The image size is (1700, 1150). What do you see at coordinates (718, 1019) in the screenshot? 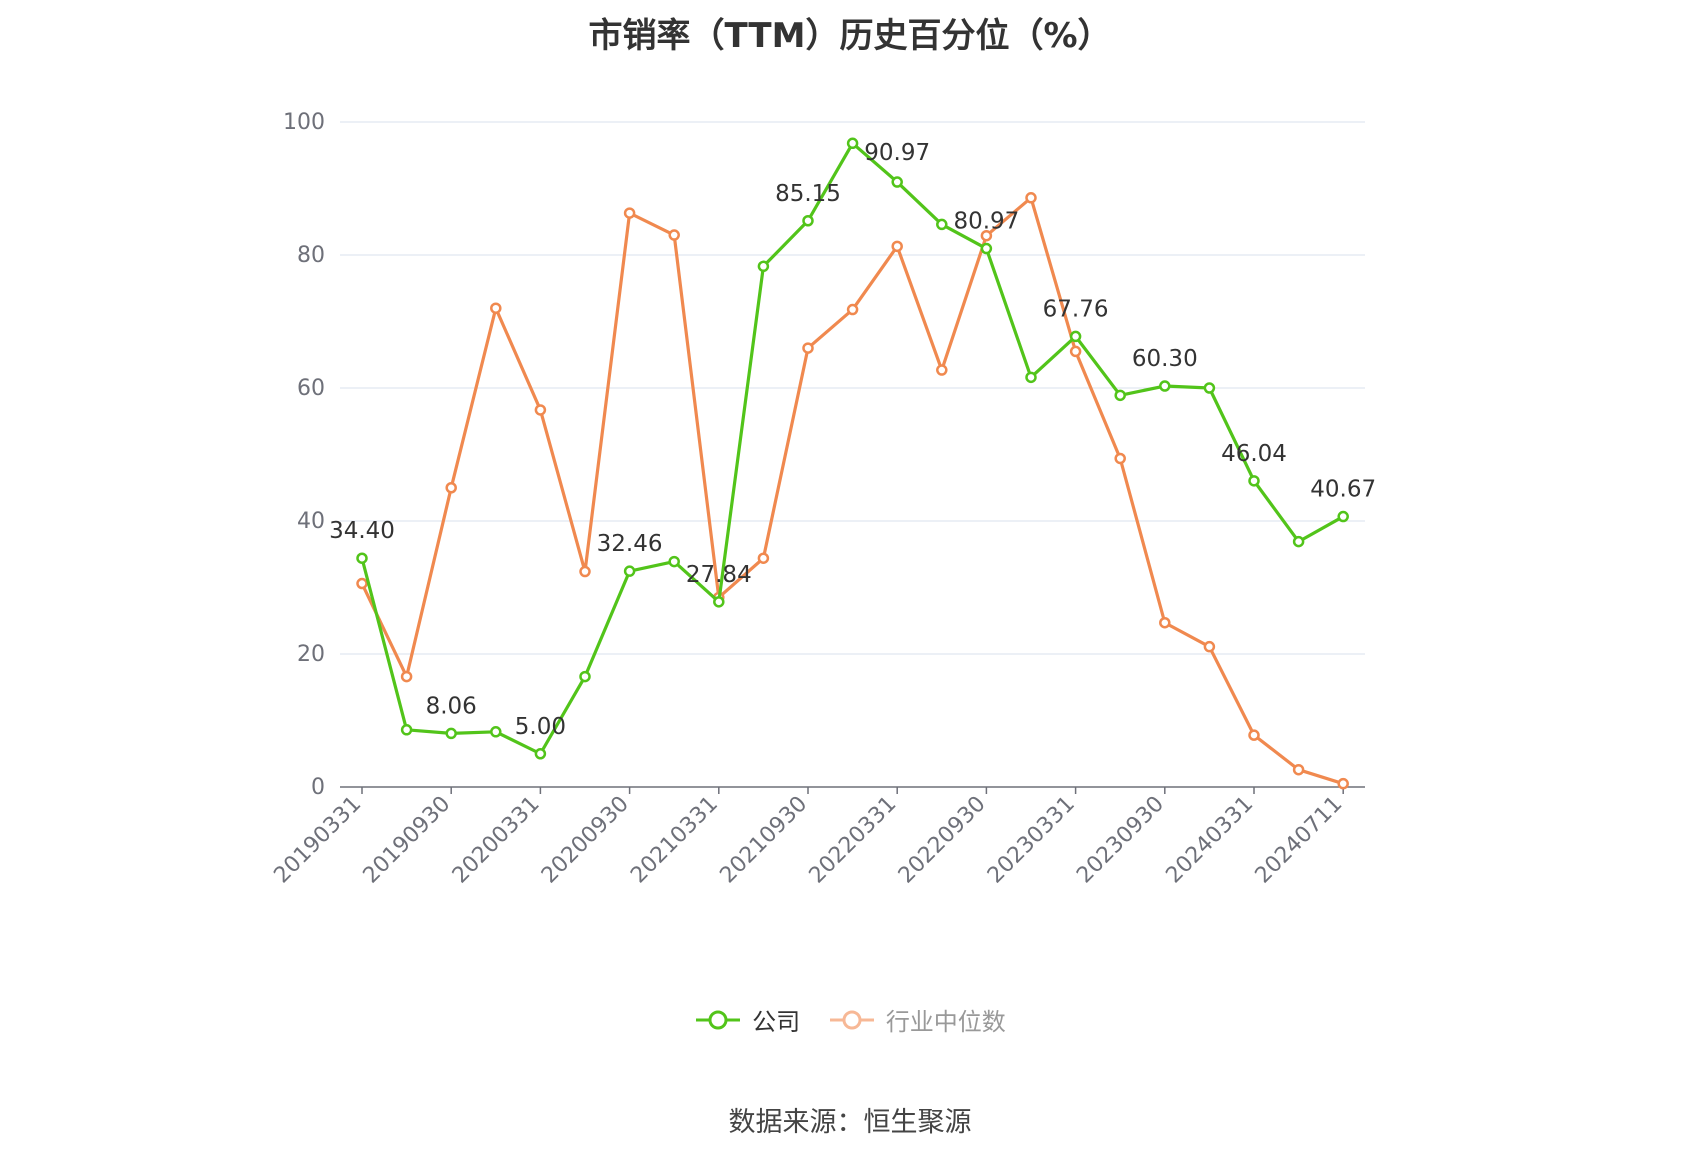
I see `legend-company-line-icon` at bounding box center [718, 1019].